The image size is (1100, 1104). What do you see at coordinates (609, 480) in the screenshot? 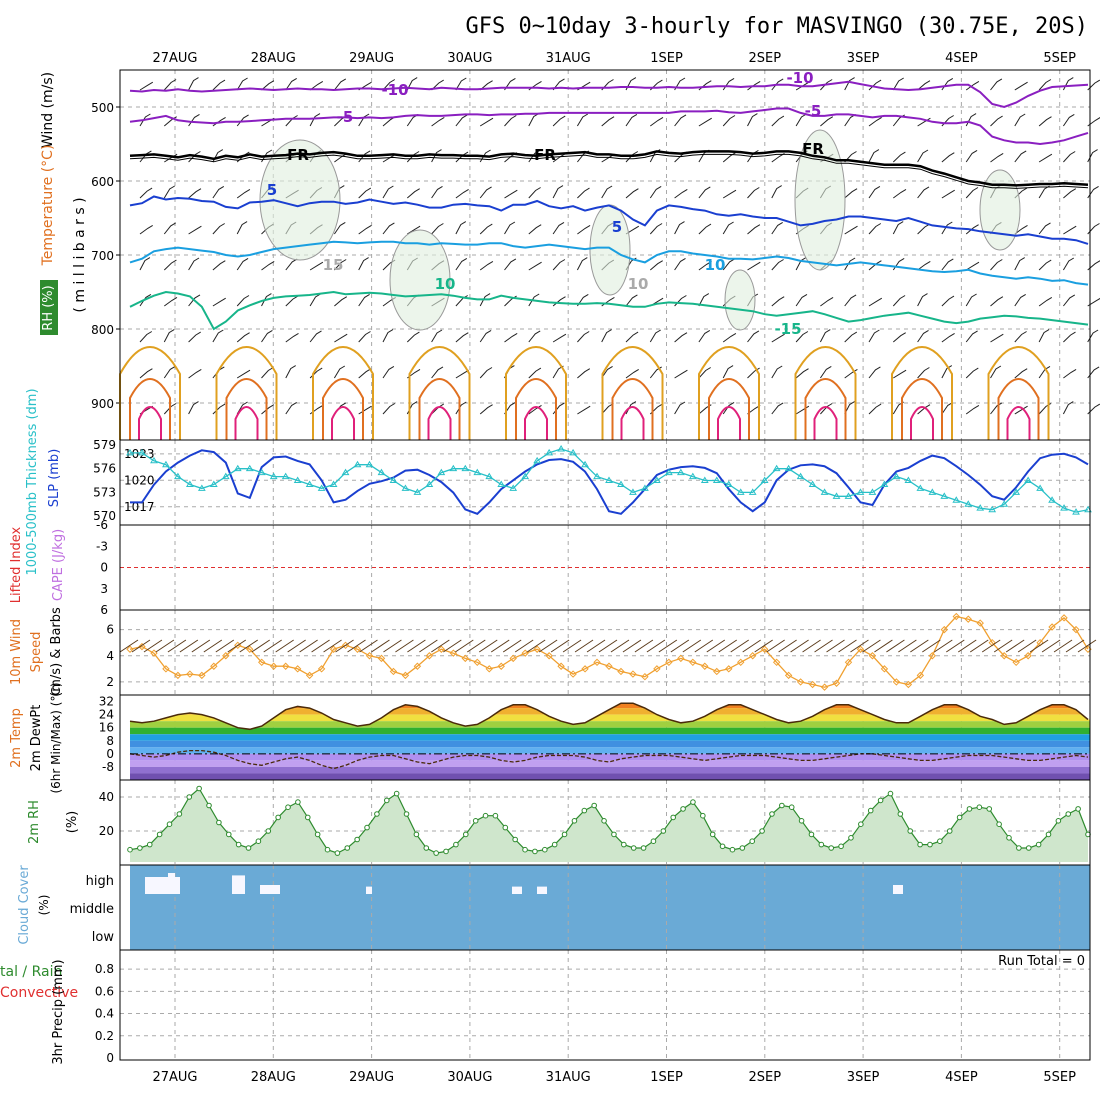
I see `thickness-line` at bounding box center [609, 480].